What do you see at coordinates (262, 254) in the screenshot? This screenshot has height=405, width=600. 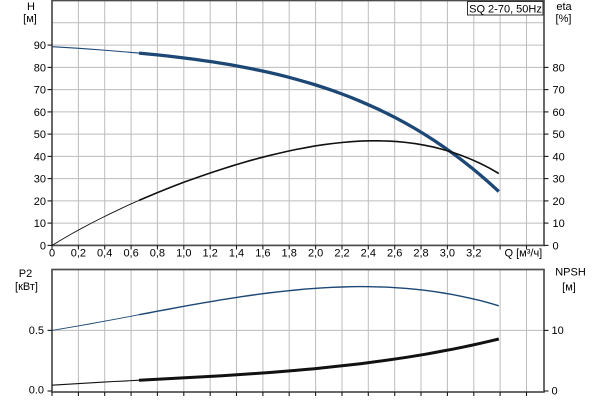 I see `svg-text: 1,6` at bounding box center [262, 254].